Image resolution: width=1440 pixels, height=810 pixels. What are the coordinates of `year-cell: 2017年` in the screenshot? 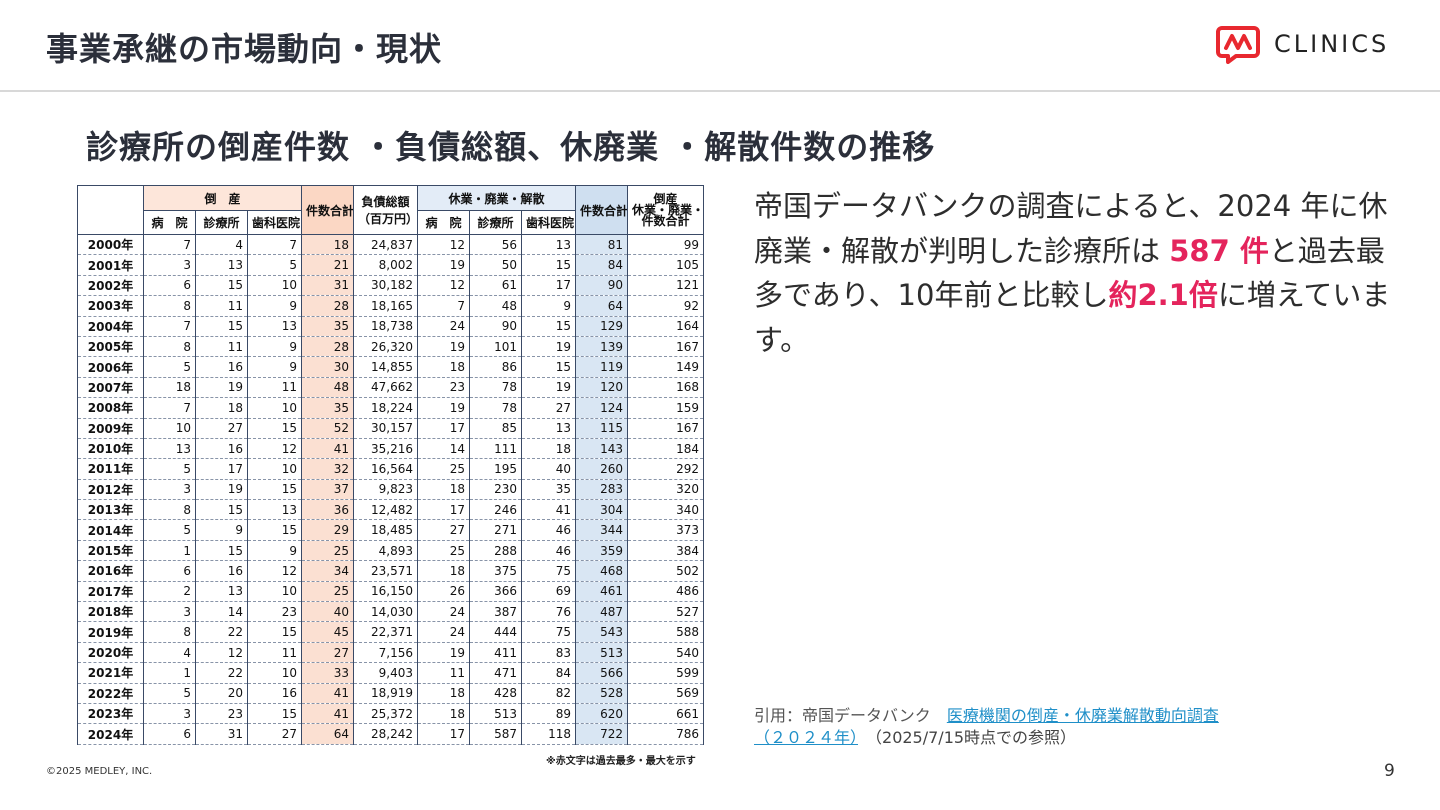 It's located at (110, 591).